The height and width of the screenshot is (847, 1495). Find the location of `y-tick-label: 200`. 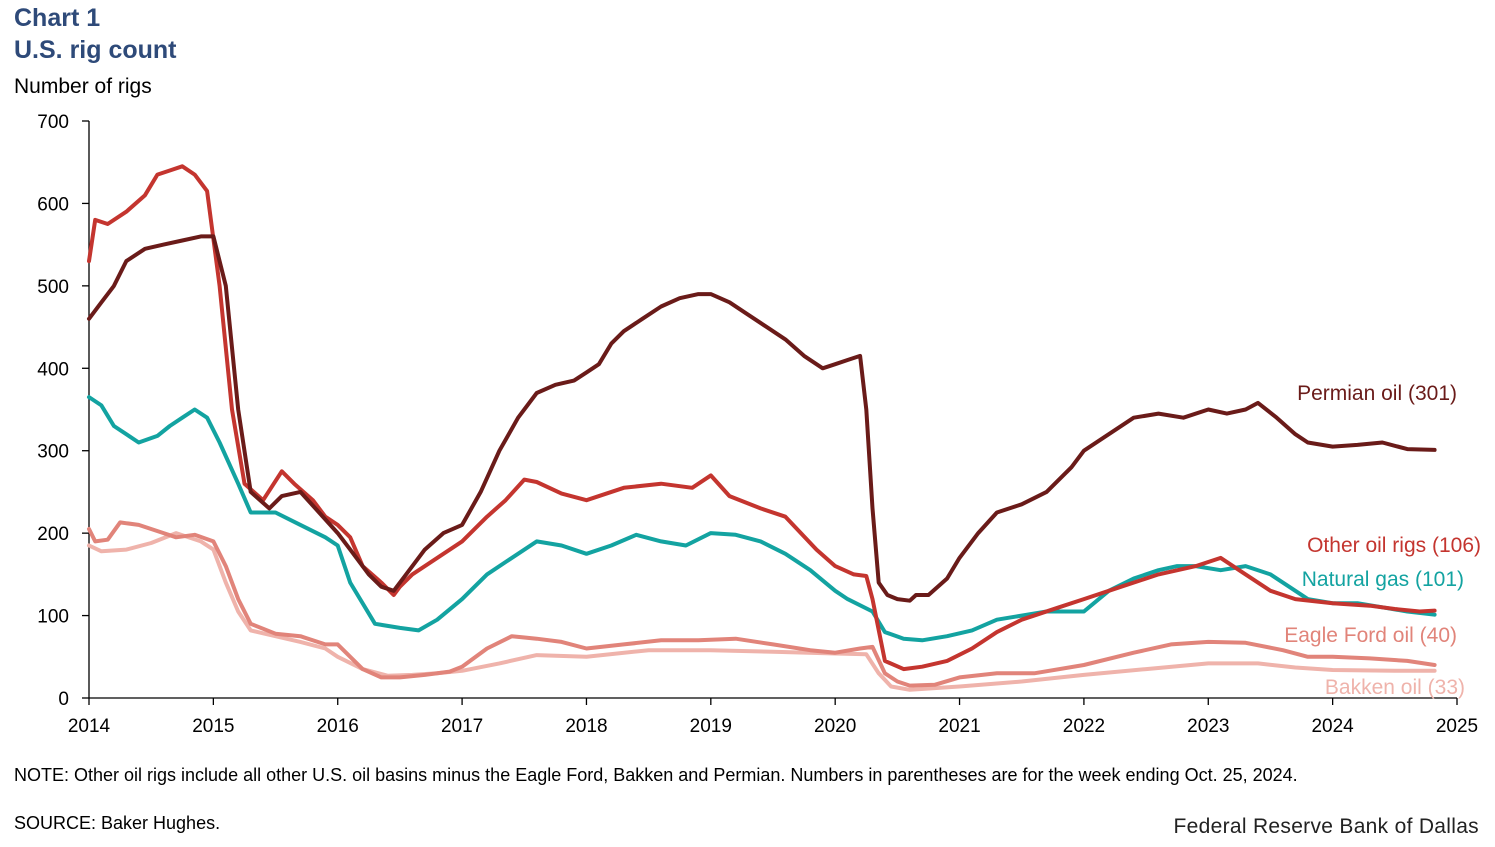

y-tick-label: 200 is located at coordinates (53, 534).